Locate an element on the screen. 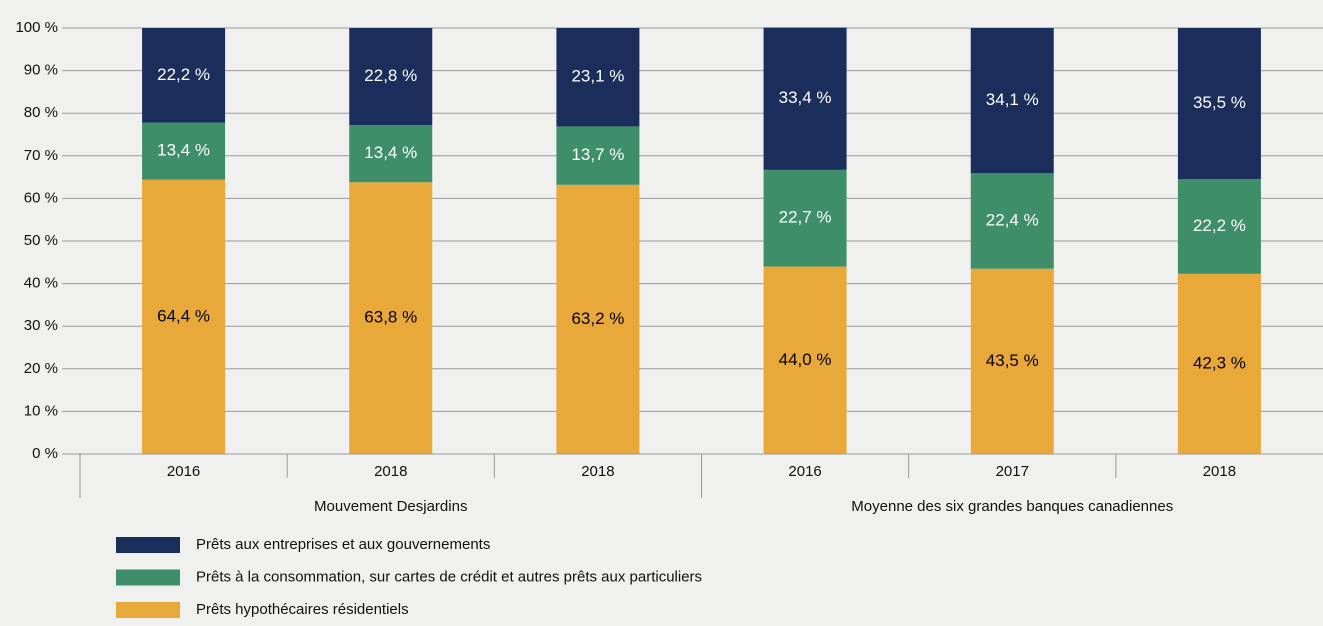 The height and width of the screenshot is (626, 1323). y-tick-label: 30 % is located at coordinates (41, 325).